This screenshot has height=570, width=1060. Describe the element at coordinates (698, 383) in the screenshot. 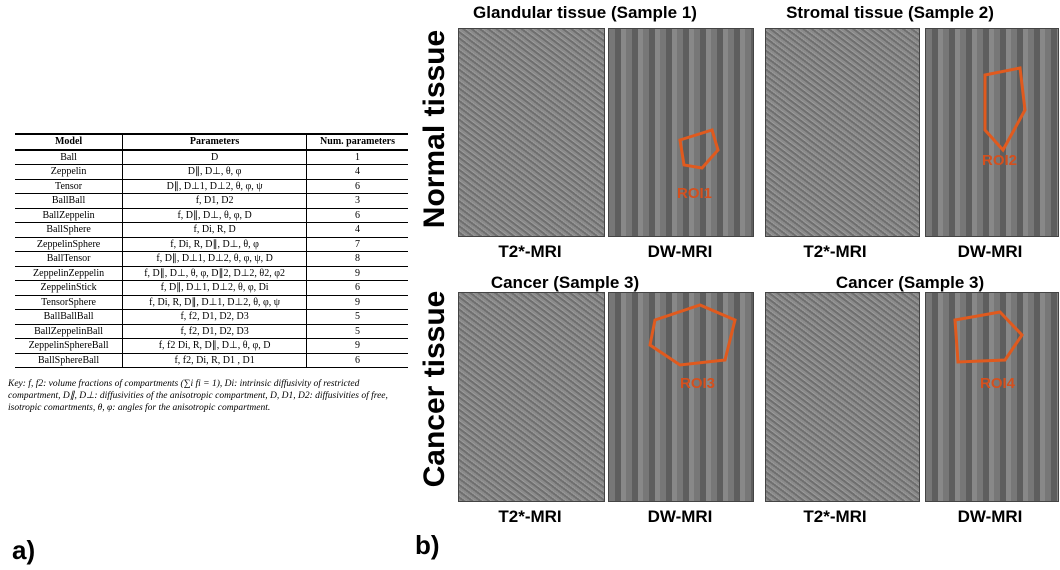

I see `roi-label: ROI3` at that location.